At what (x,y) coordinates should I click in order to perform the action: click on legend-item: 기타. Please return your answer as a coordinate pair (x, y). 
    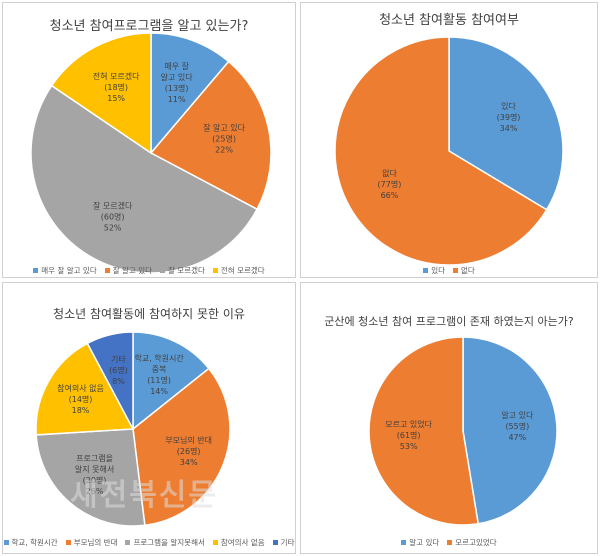
    Looking at the image, I should click on (283, 542).